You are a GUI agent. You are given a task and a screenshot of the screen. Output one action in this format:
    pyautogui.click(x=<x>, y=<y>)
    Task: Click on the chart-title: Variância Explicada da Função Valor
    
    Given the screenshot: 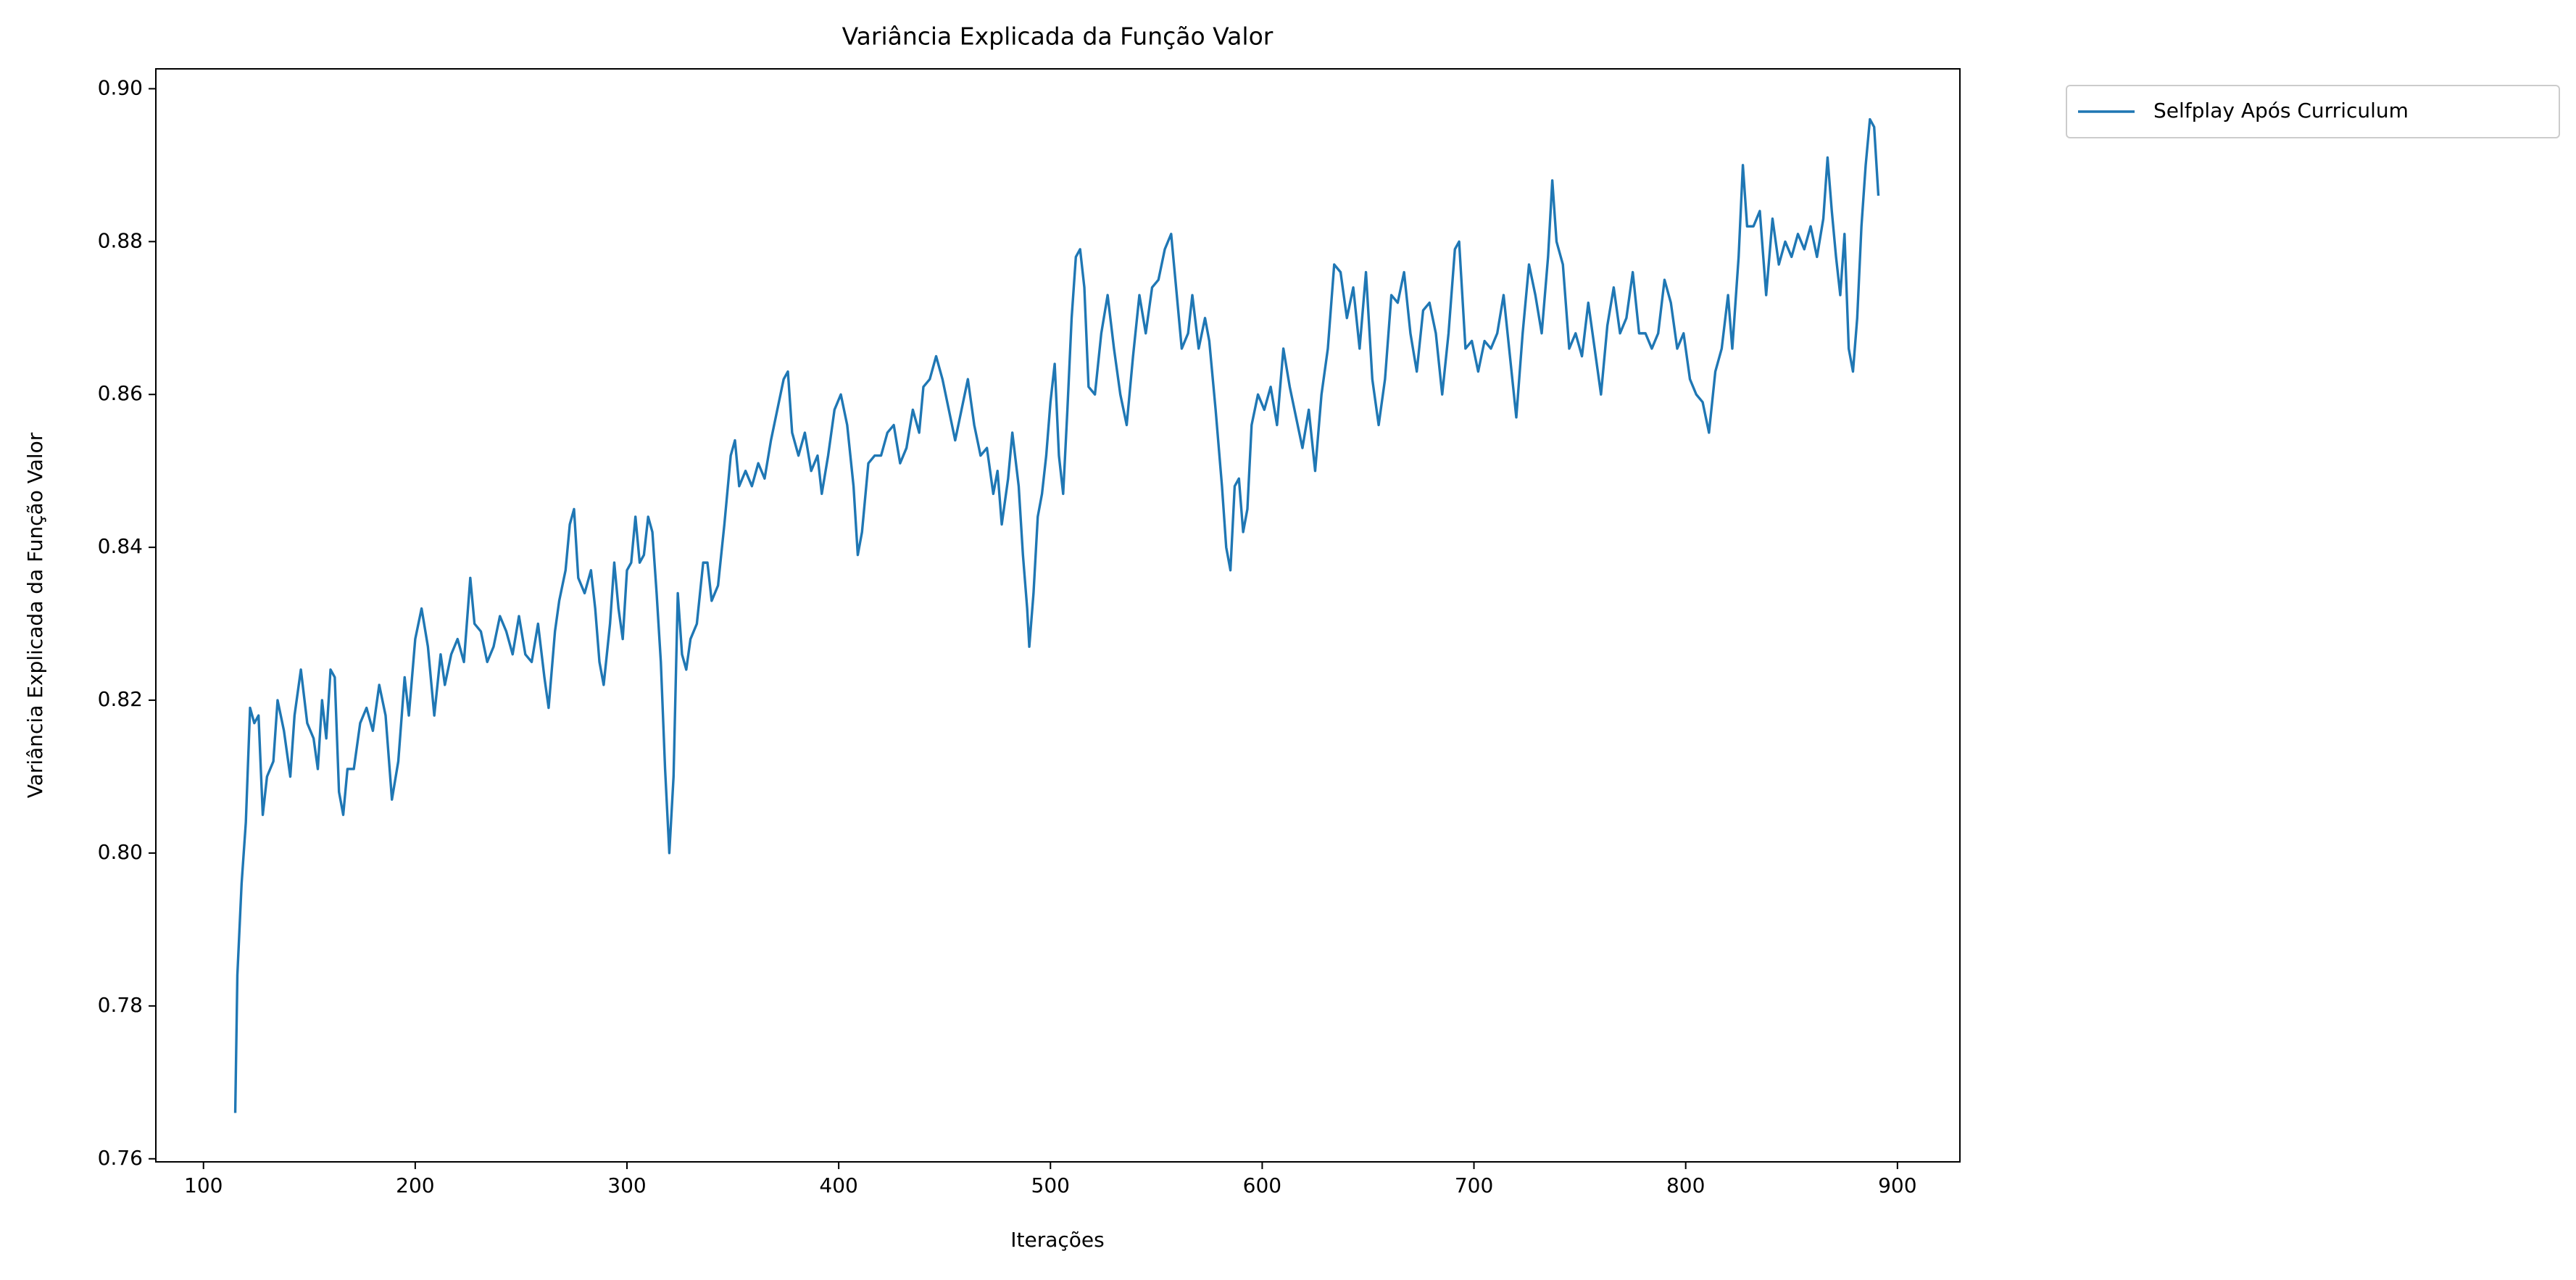 What is the action you would take?
    pyautogui.click(x=1058, y=36)
    